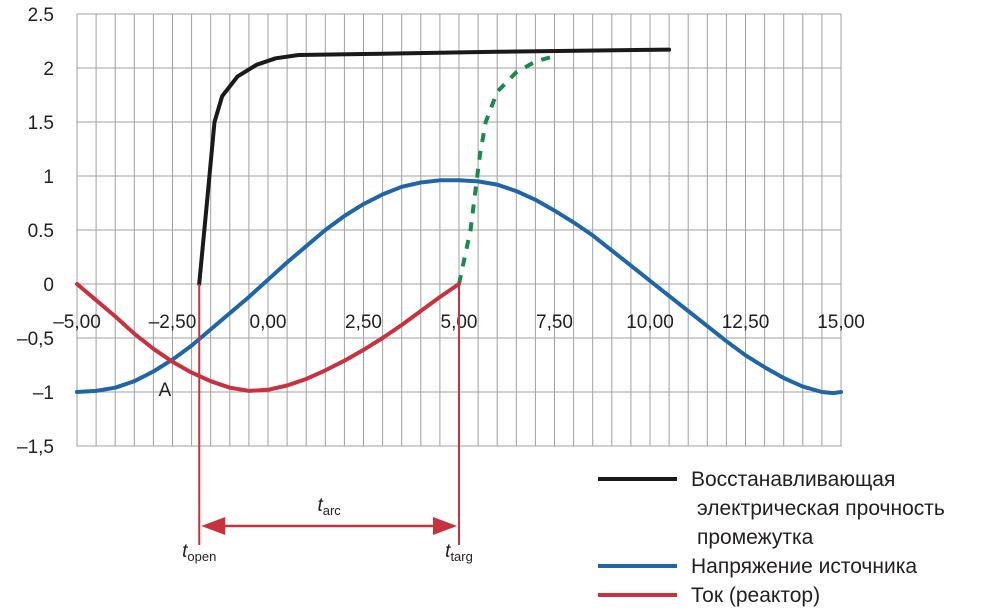  Describe the element at coordinates (332, 510) in the screenshot. I see `t-arc-label-subscript: arc` at that location.